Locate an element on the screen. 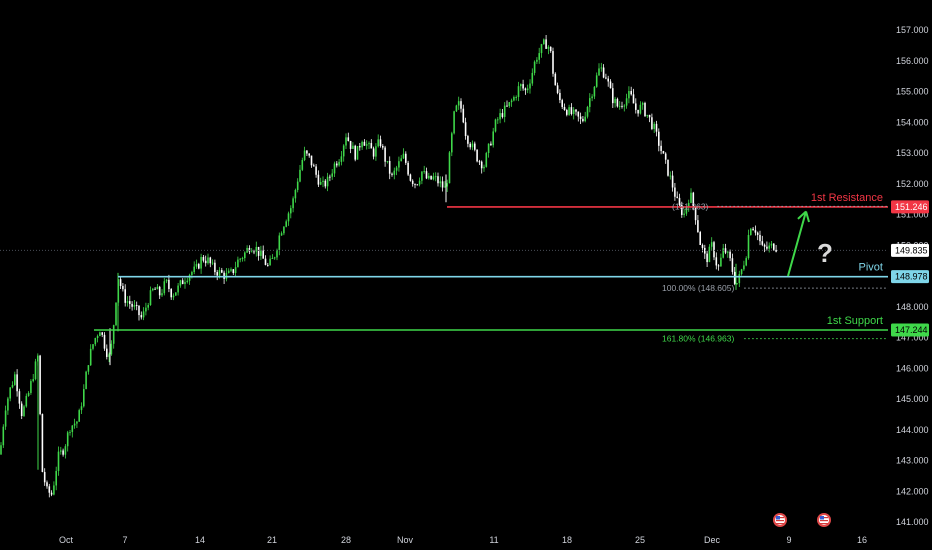 The width and height of the screenshot is (932, 550). y-tick-label: 155.000 is located at coordinates (912, 92).